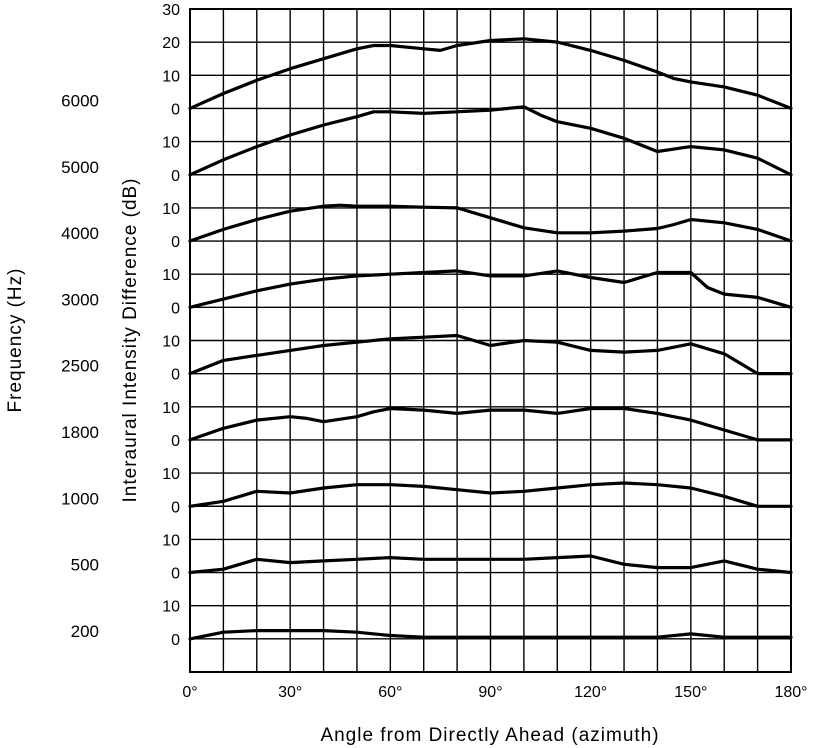 Image resolution: width=822 pixels, height=748 pixels. Describe the element at coordinates (490, 74) in the screenshot. I see `series-line-6000hz` at that location.